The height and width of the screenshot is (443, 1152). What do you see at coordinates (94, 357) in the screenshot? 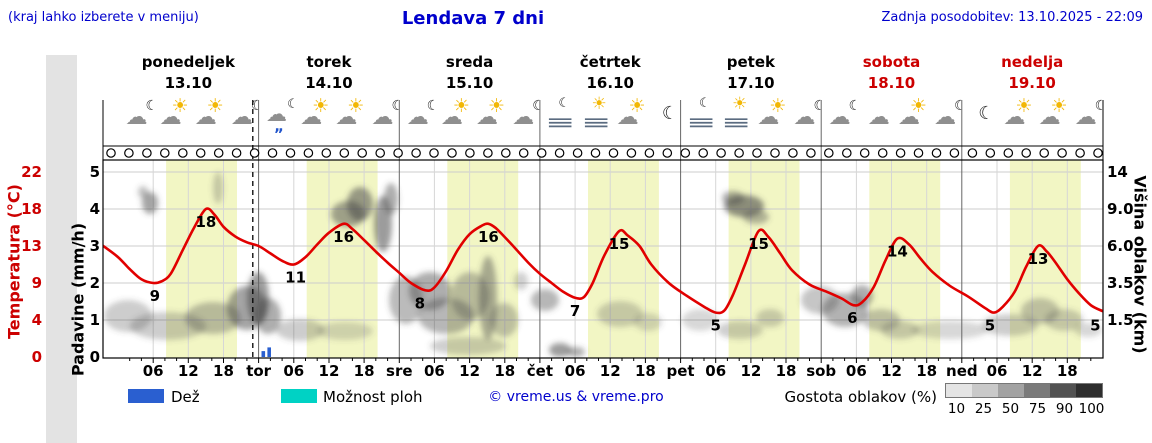
I see `precip-tick: 0` at bounding box center [94, 357].